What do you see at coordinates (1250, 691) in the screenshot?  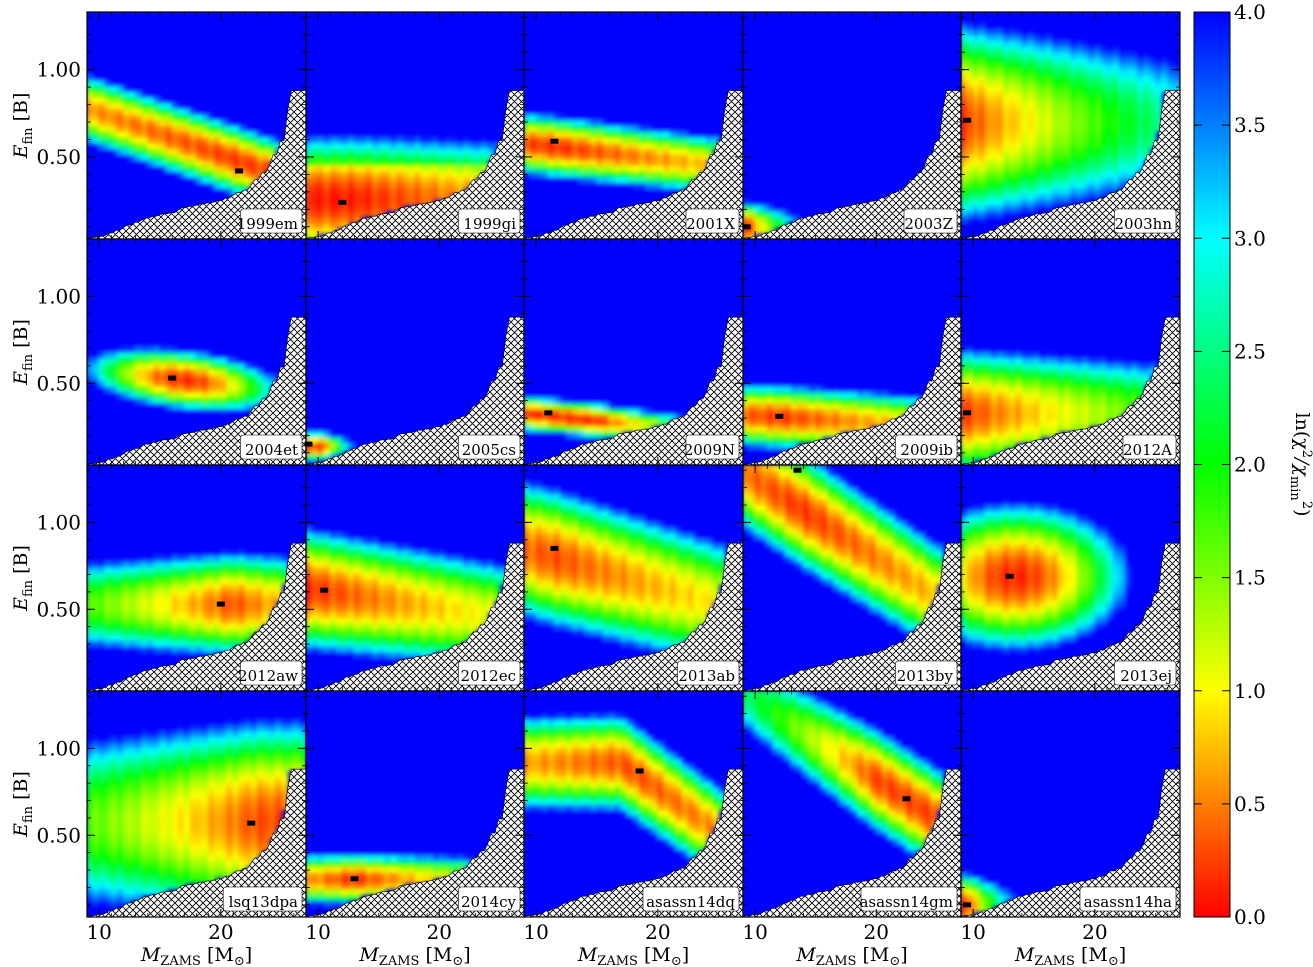 I see `colorbar-tick-label: 1.0` at bounding box center [1250, 691].